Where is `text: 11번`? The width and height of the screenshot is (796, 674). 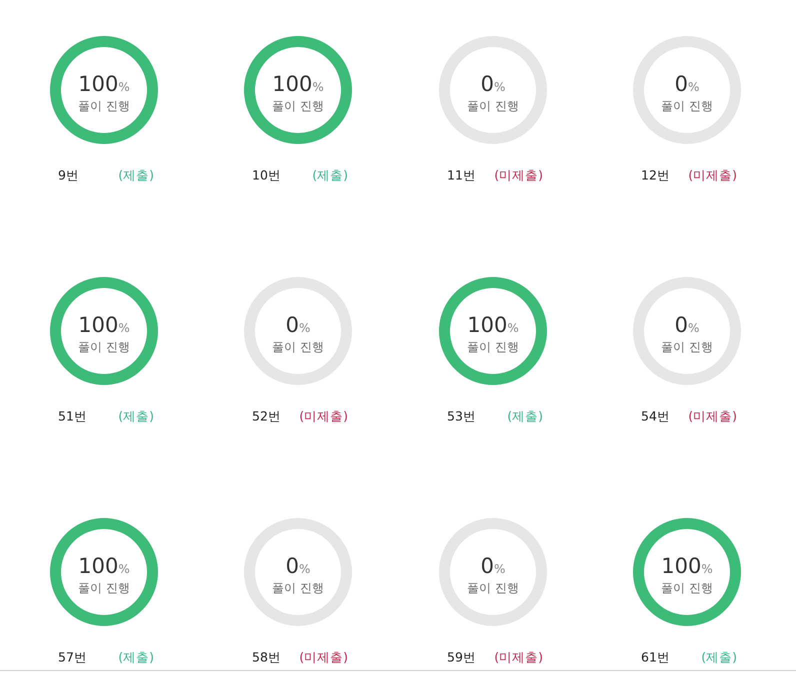 text: 11번 is located at coordinates (461, 175).